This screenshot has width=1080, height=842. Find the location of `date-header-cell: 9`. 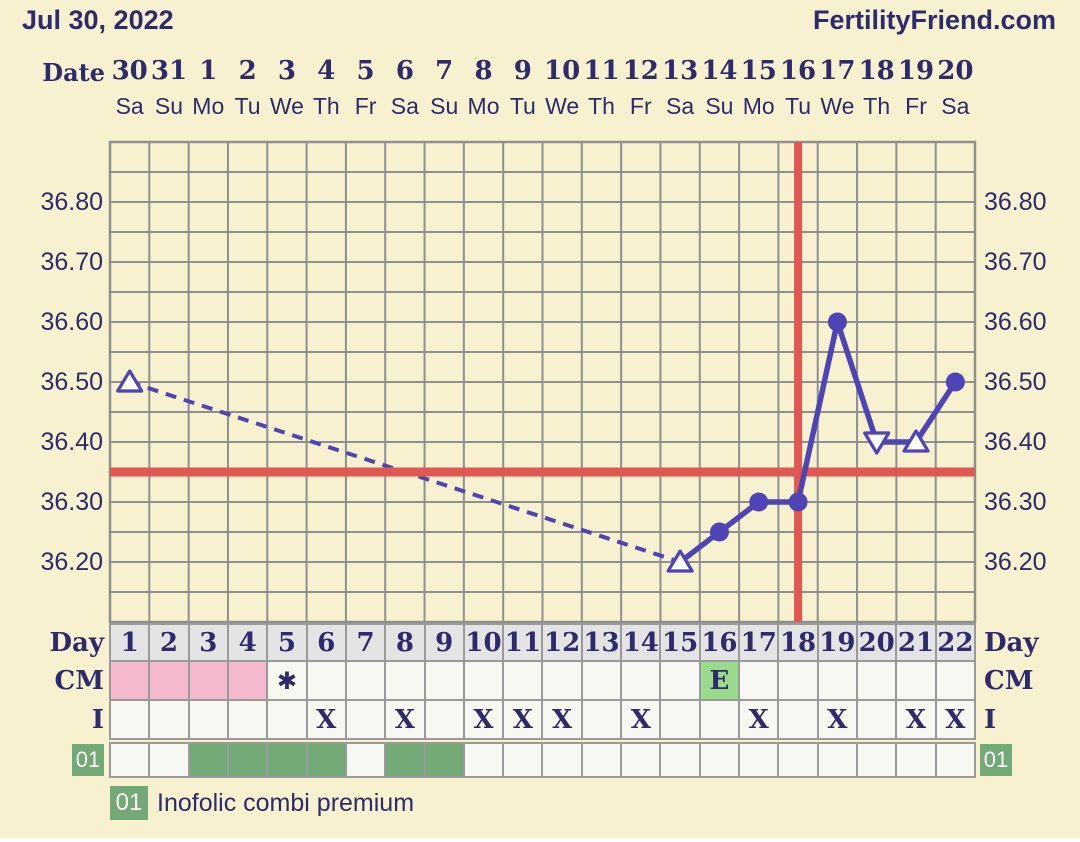

date-header-cell: 9 is located at coordinates (522, 71).